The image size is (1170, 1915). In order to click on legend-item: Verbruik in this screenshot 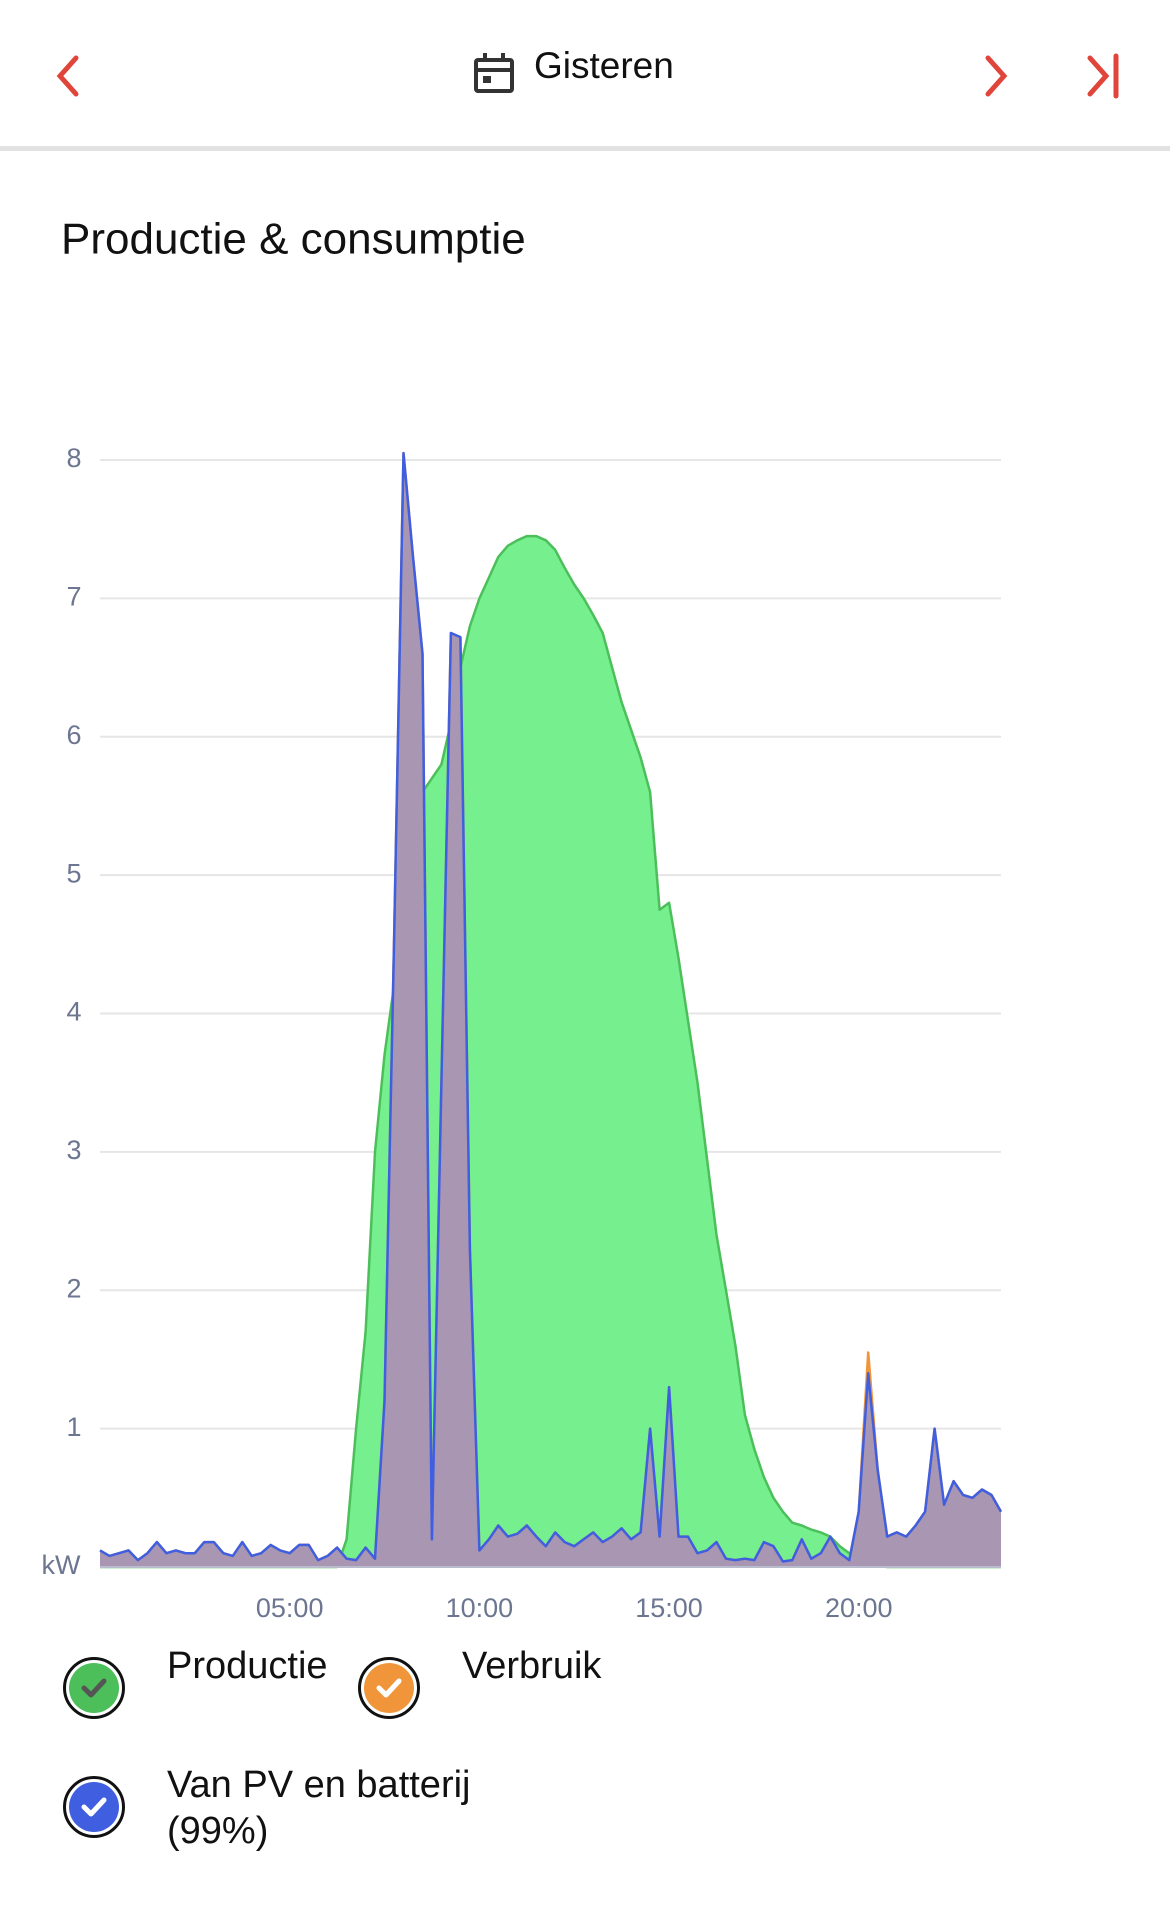, I will do `click(535, 1682)`.